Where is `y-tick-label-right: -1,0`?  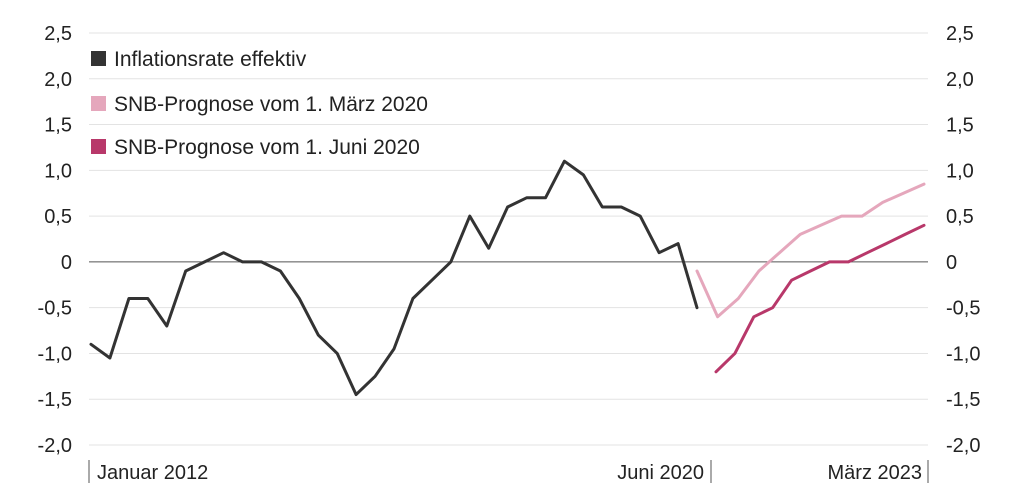
y-tick-label-right: -1,0 is located at coordinates (963, 354).